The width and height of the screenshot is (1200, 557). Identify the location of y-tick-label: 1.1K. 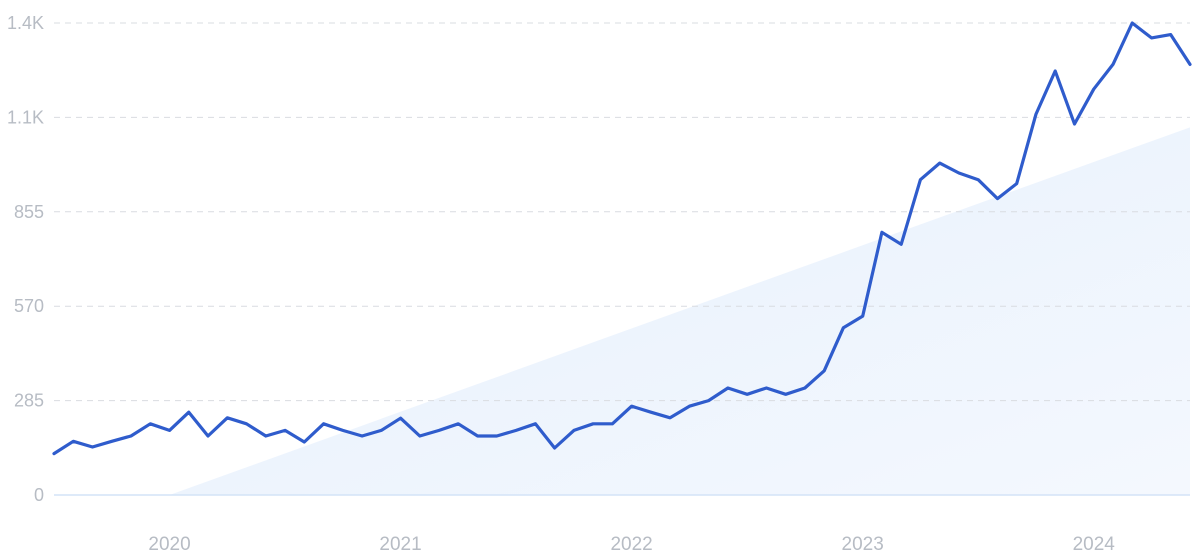
(25, 117).